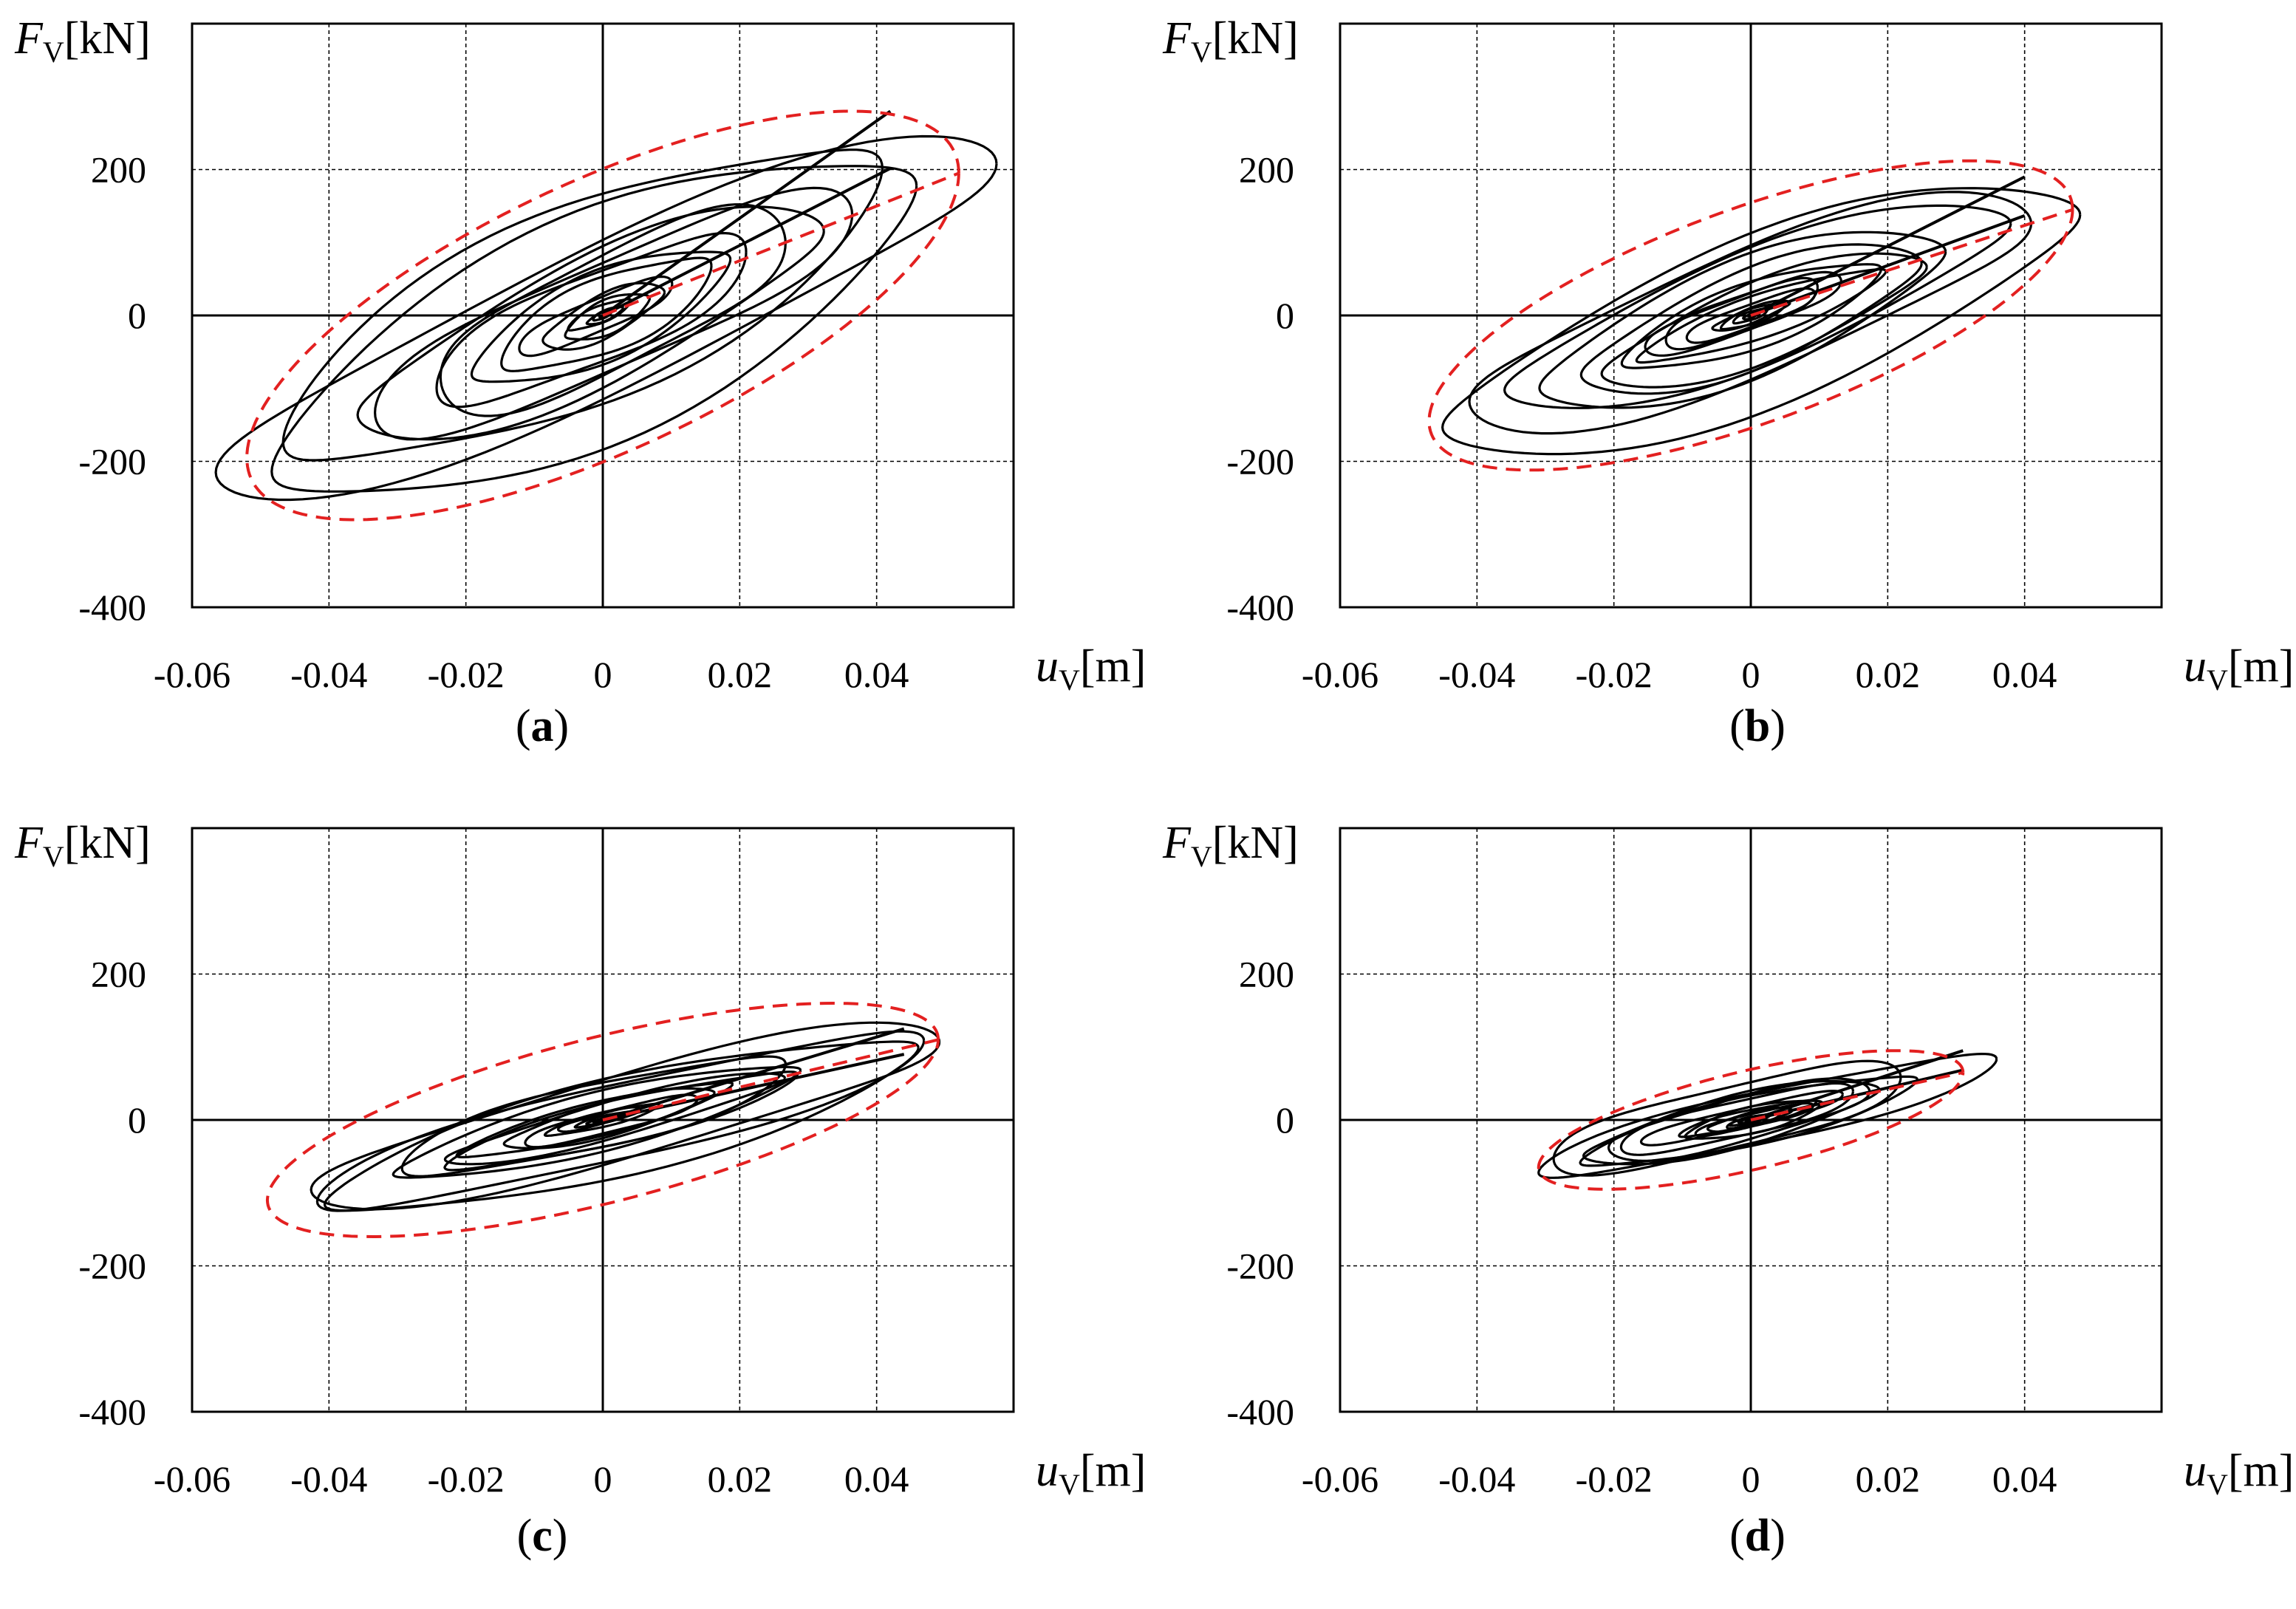  Describe the element at coordinates (542, 726) in the screenshot. I see `caption-a-letter: a` at that location.